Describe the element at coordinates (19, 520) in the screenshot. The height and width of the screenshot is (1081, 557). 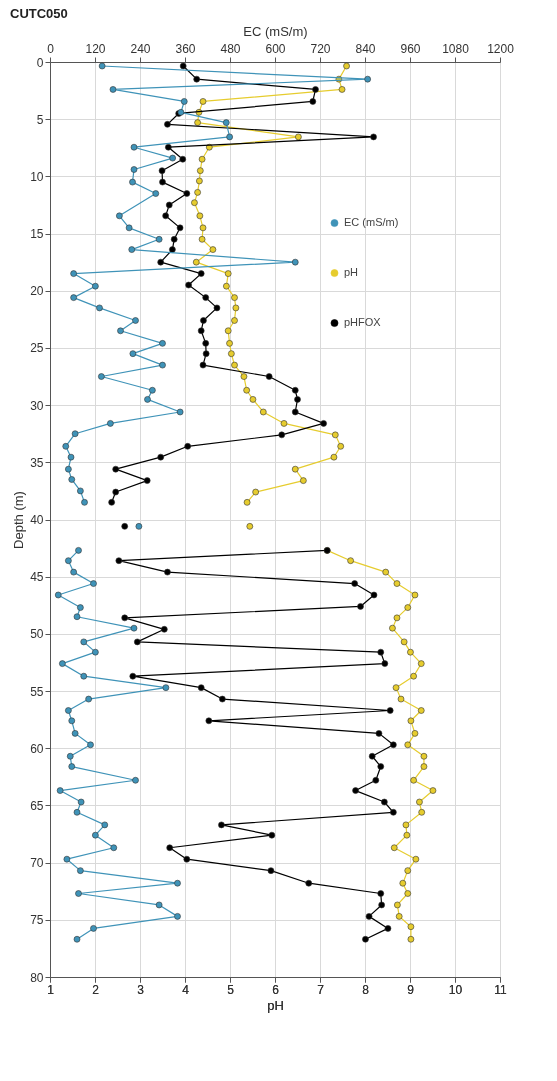
I see `y-axis-title: Depth (m)` at that location.